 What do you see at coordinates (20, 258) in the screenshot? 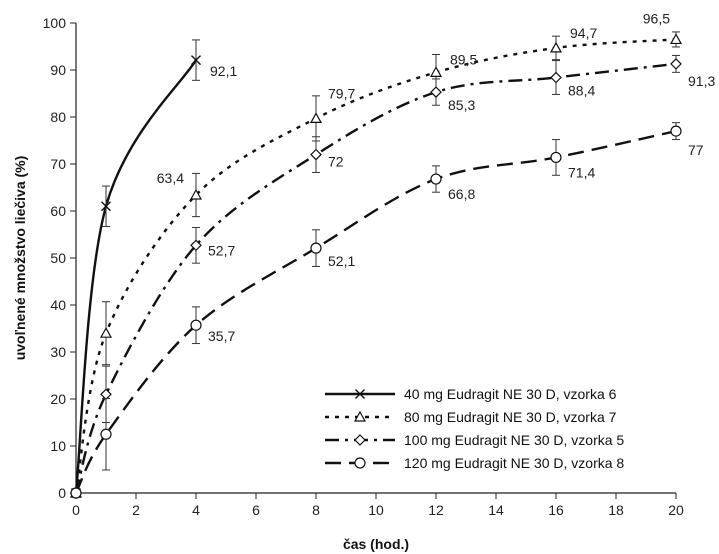
I see `y-axis-title: uvoľnené množstvo liečiva (%)` at bounding box center [20, 258].